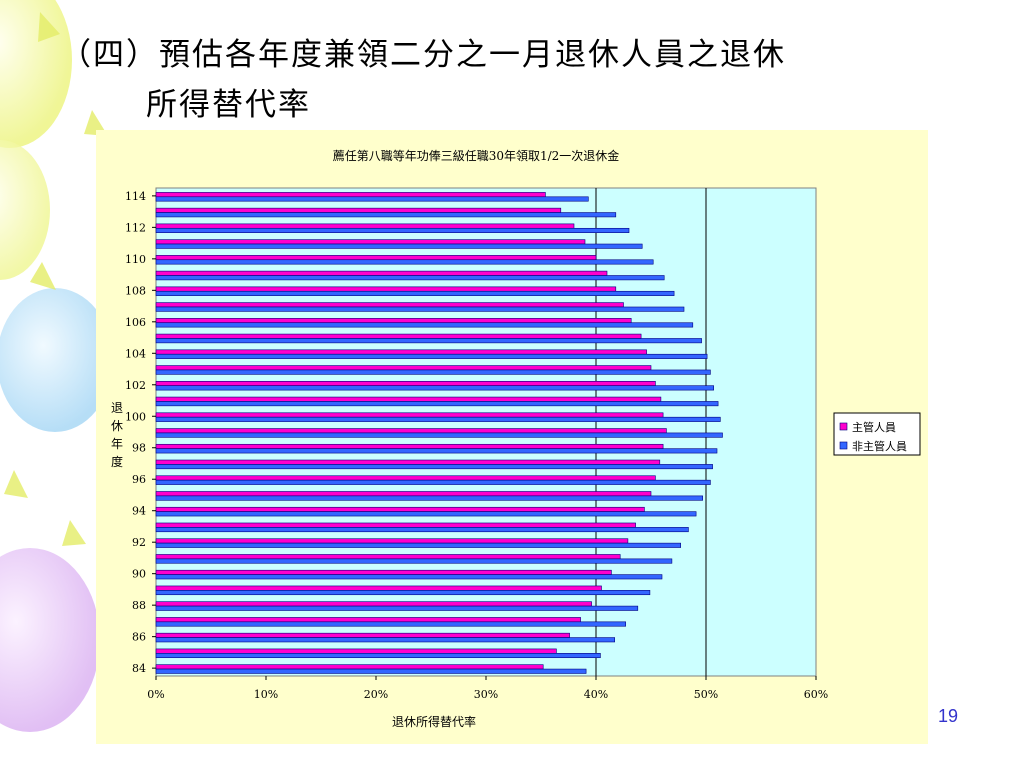 The width and height of the screenshot is (1024, 768). What do you see at coordinates (228, 105) in the screenshot?
I see `slide-title-line-2: 所得替代率` at bounding box center [228, 105].